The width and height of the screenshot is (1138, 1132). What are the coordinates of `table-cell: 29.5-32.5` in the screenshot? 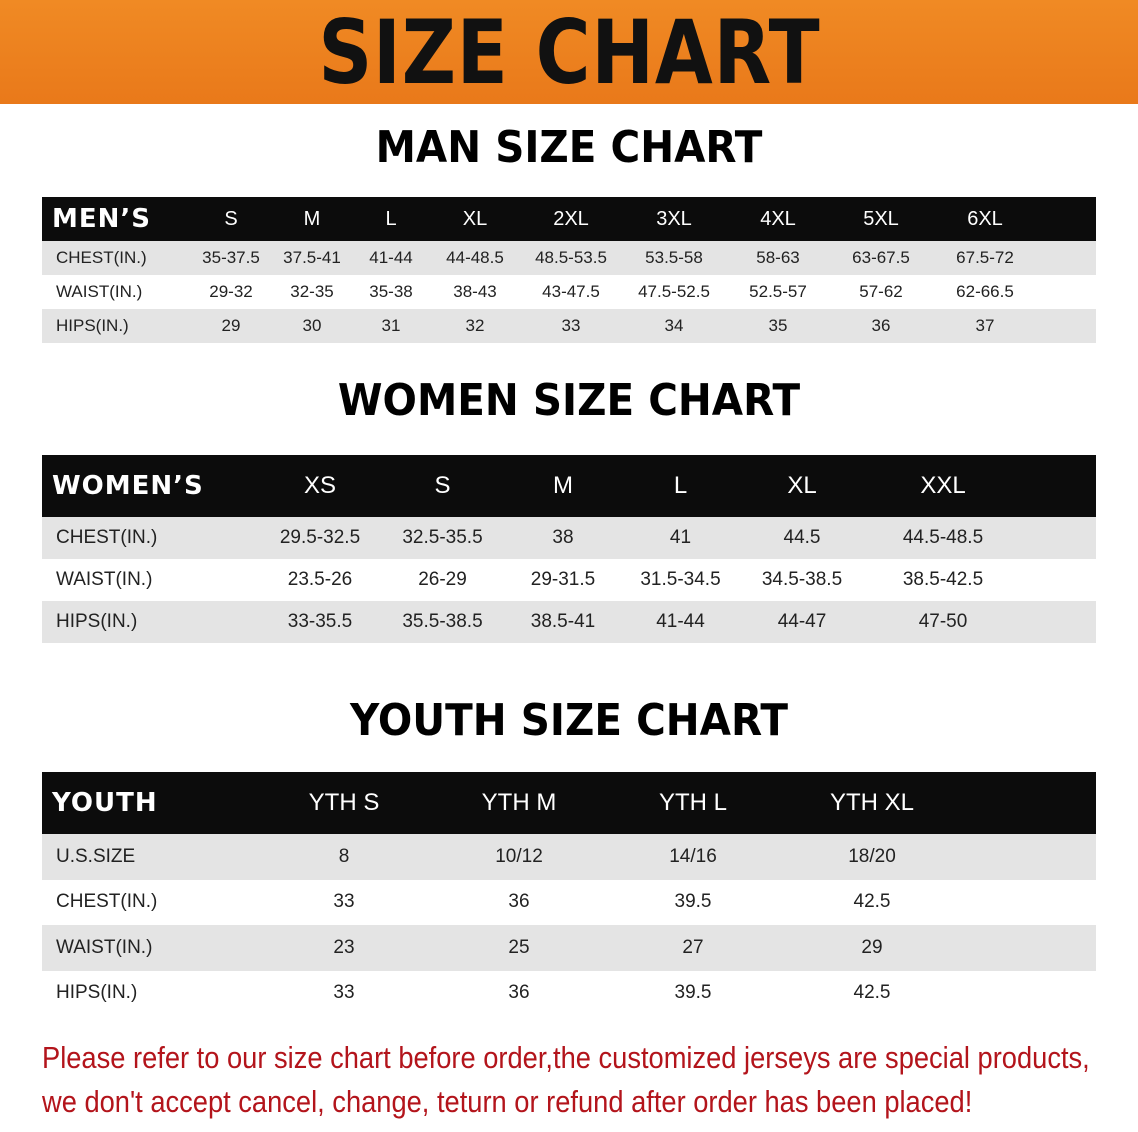 It's located at (320, 537).